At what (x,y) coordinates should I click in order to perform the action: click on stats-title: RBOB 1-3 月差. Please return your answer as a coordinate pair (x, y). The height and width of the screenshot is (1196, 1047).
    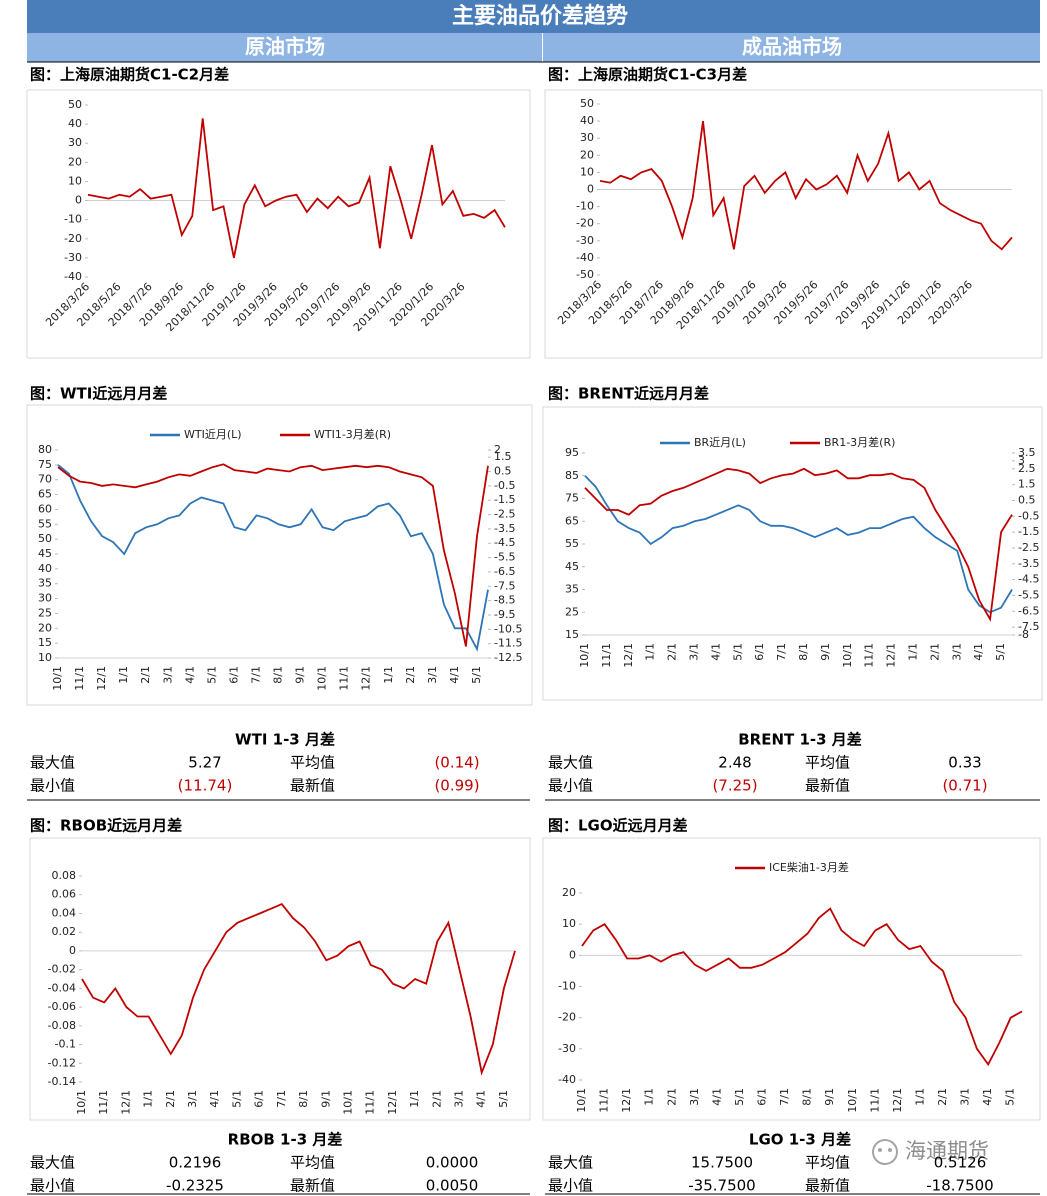
    Looking at the image, I should click on (285, 1140).